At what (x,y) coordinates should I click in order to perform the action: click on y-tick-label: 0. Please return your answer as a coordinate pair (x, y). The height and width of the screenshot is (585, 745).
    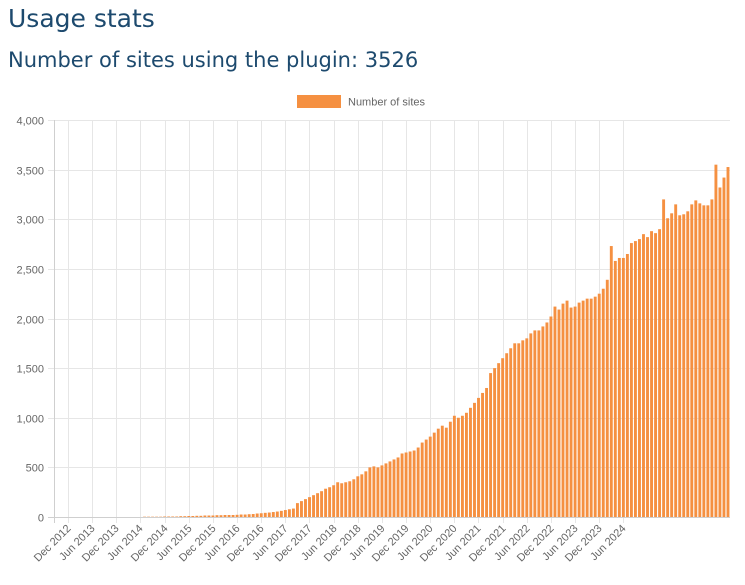
    Looking at the image, I should click on (41, 519).